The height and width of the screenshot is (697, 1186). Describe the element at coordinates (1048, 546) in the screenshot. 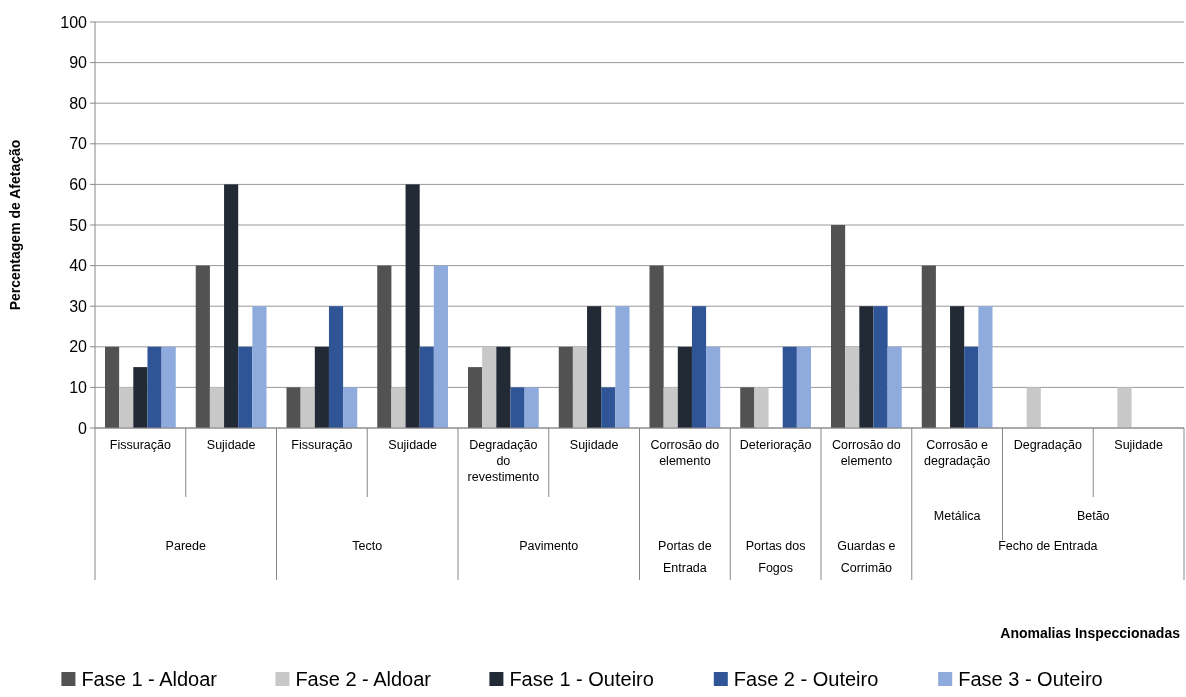

I see `text: Fecho de Entrada` at that location.